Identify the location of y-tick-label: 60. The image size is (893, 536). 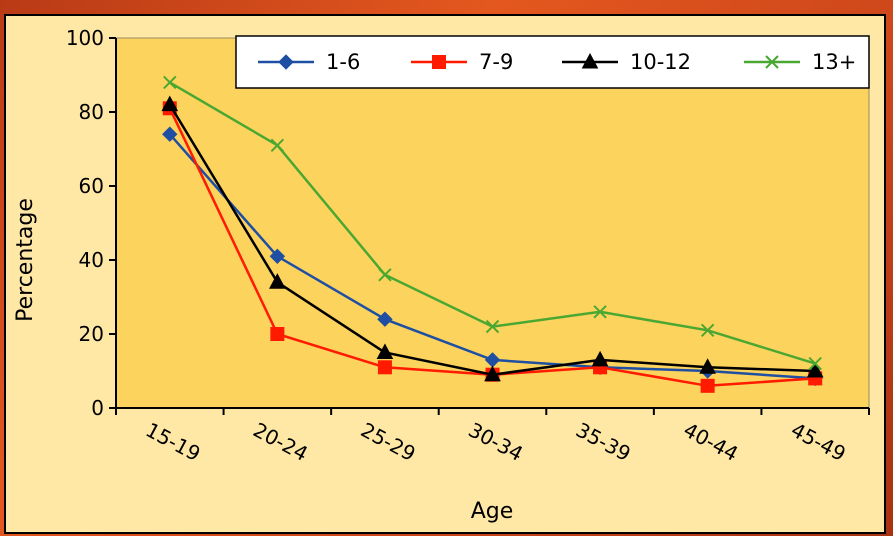
(91, 186).